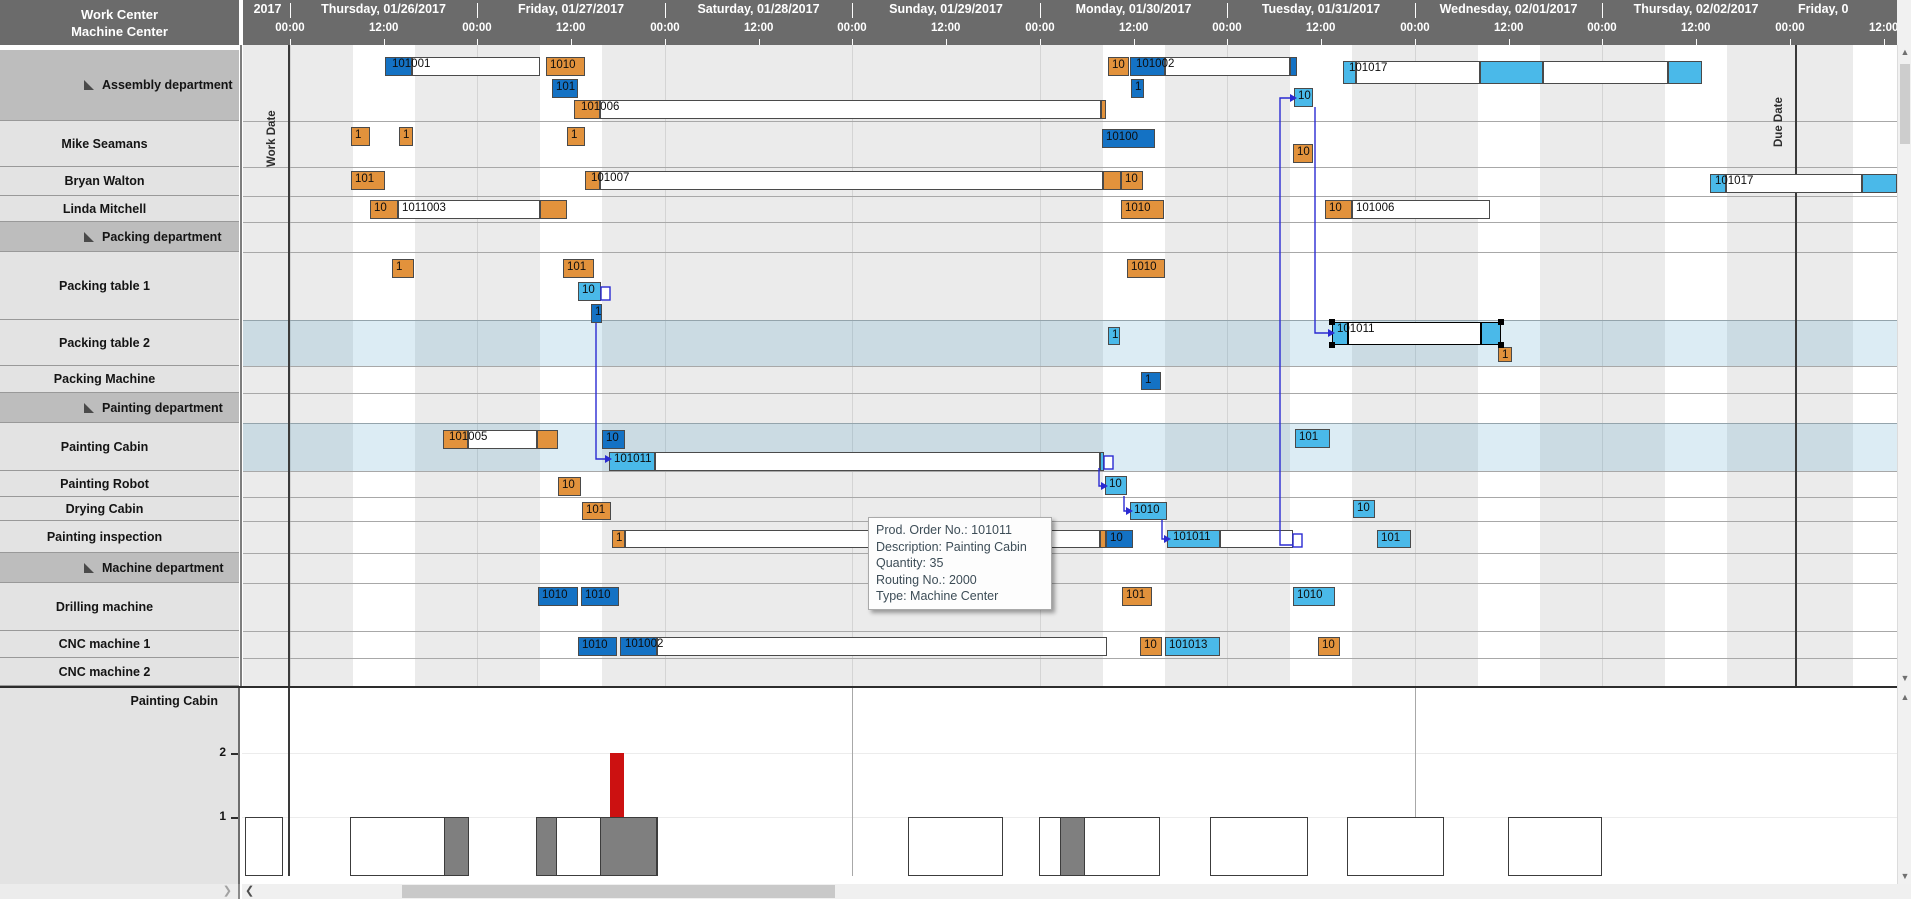 The height and width of the screenshot is (899, 1911). I want to click on sidebar-row-mike-seamans: Mike Seamans, so click(119, 144).